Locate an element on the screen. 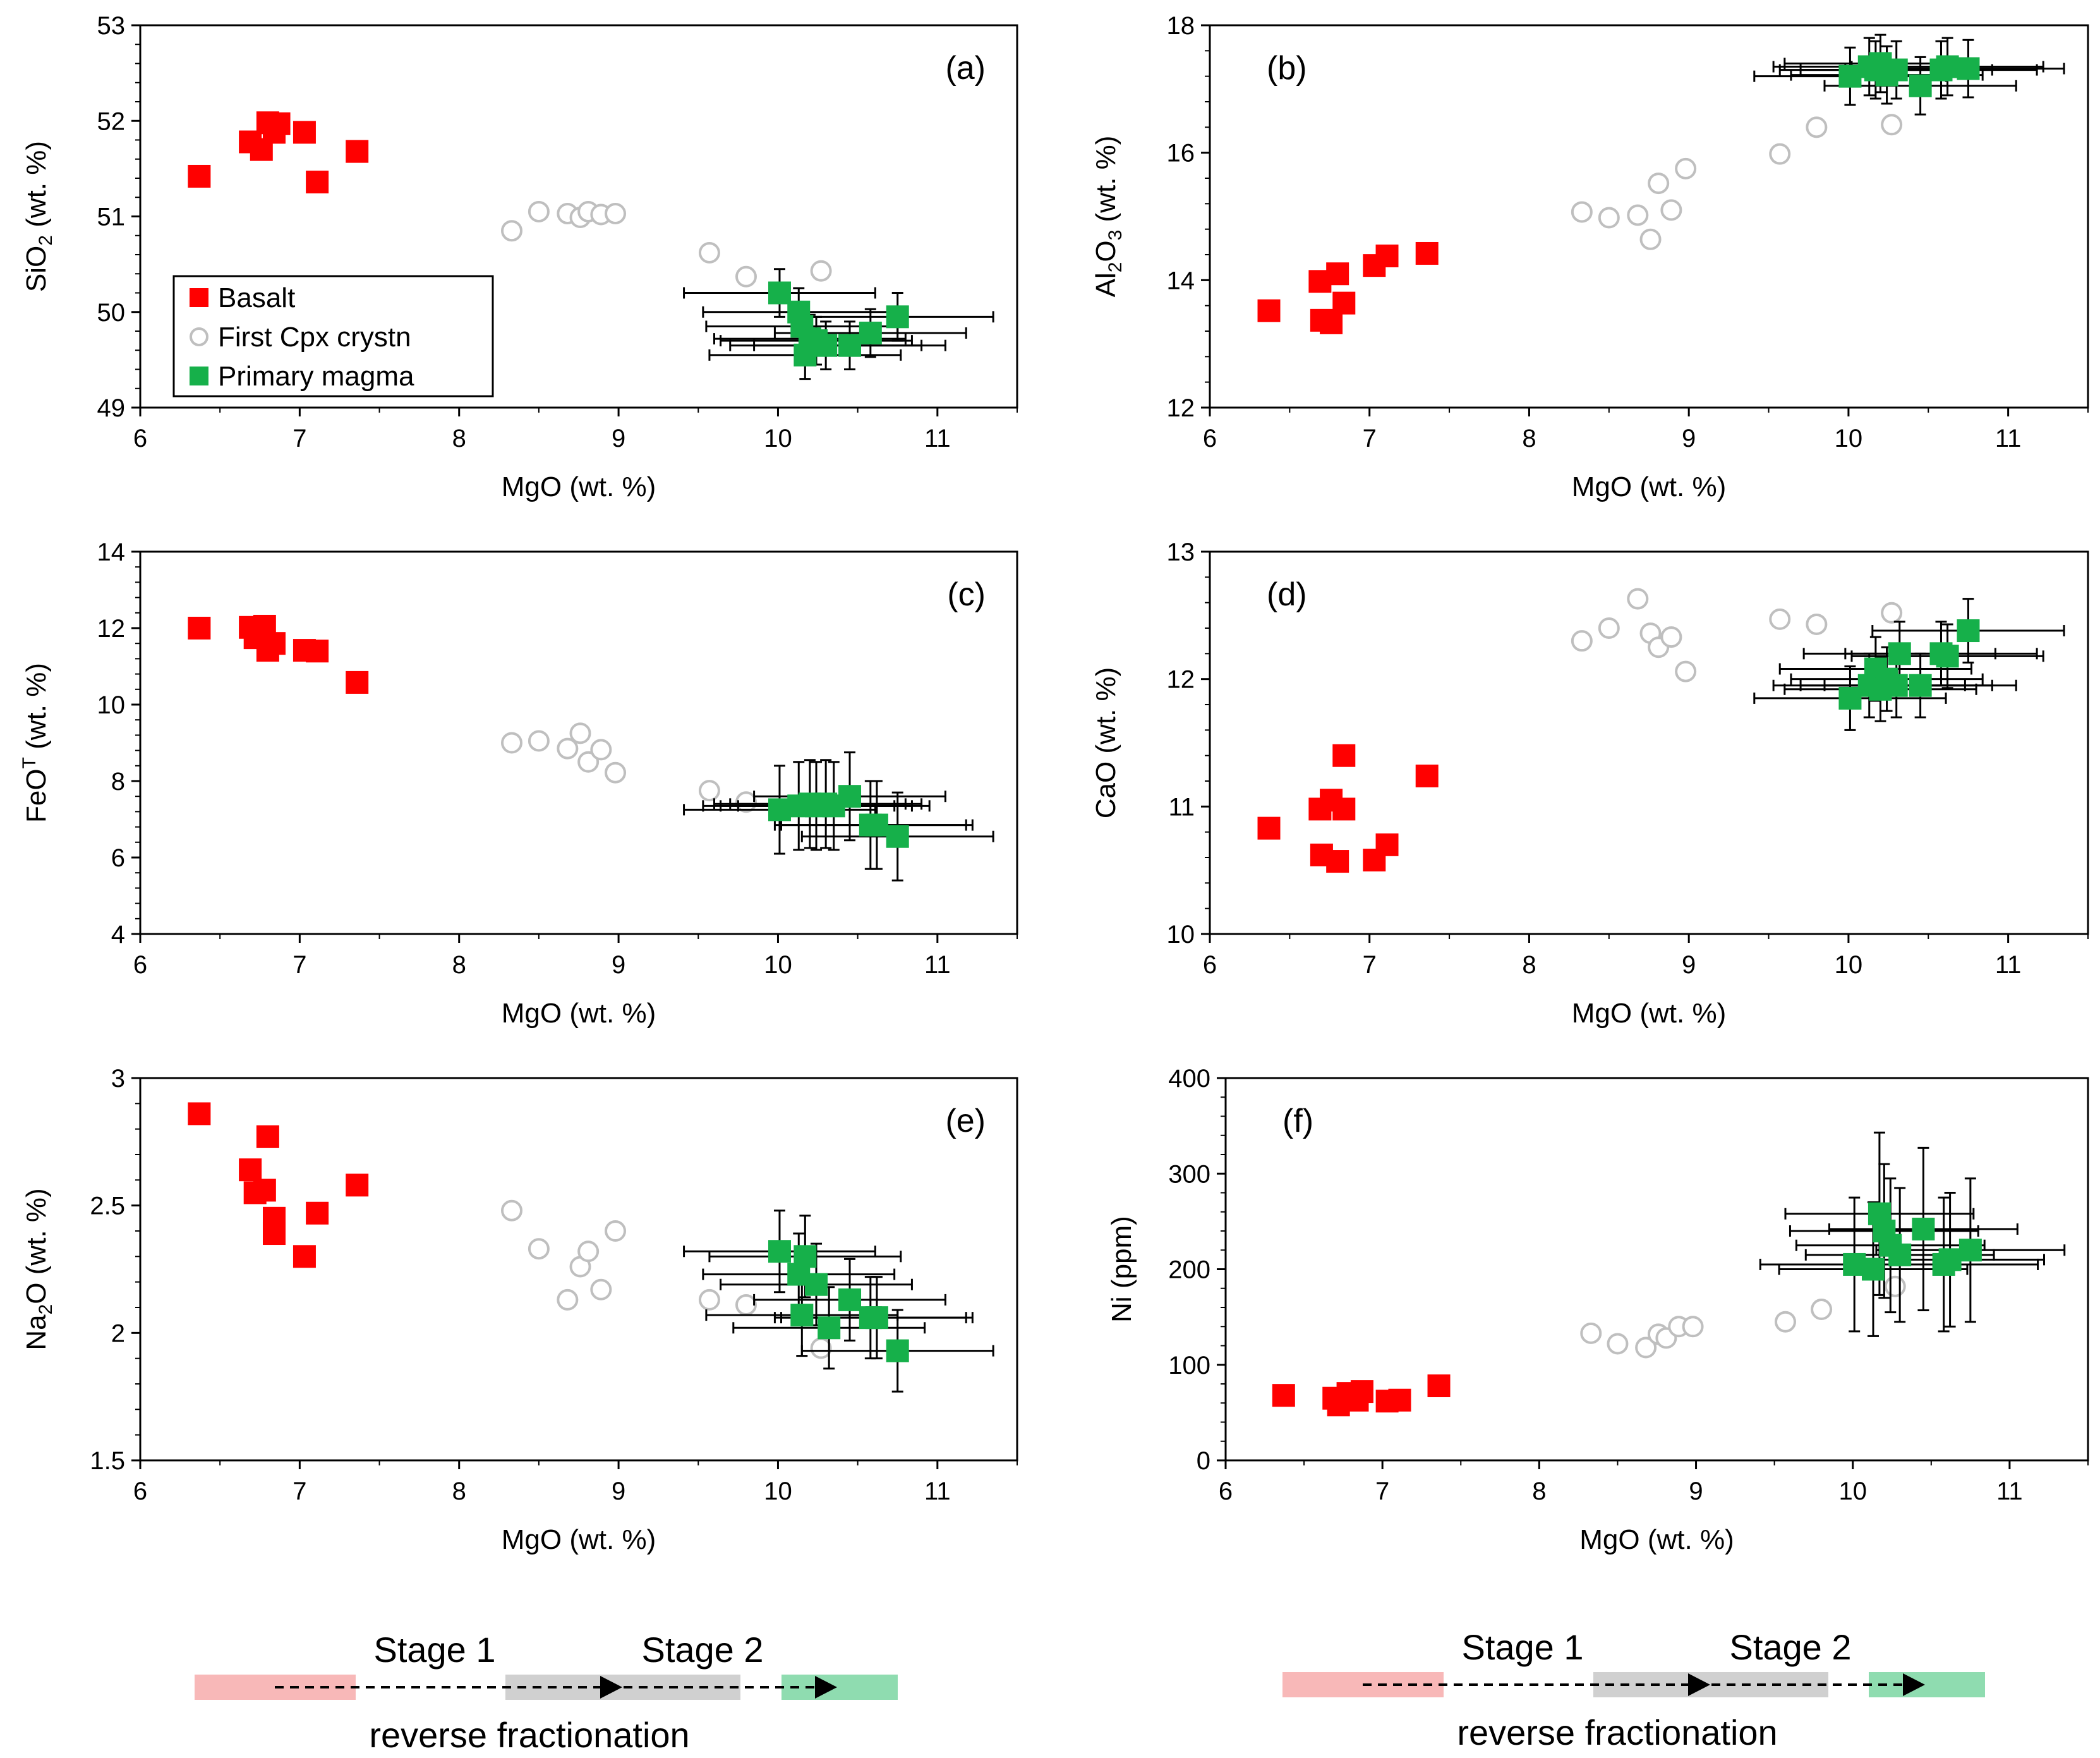 The width and height of the screenshot is (2100, 1758). legend-box is located at coordinates (333, 336).